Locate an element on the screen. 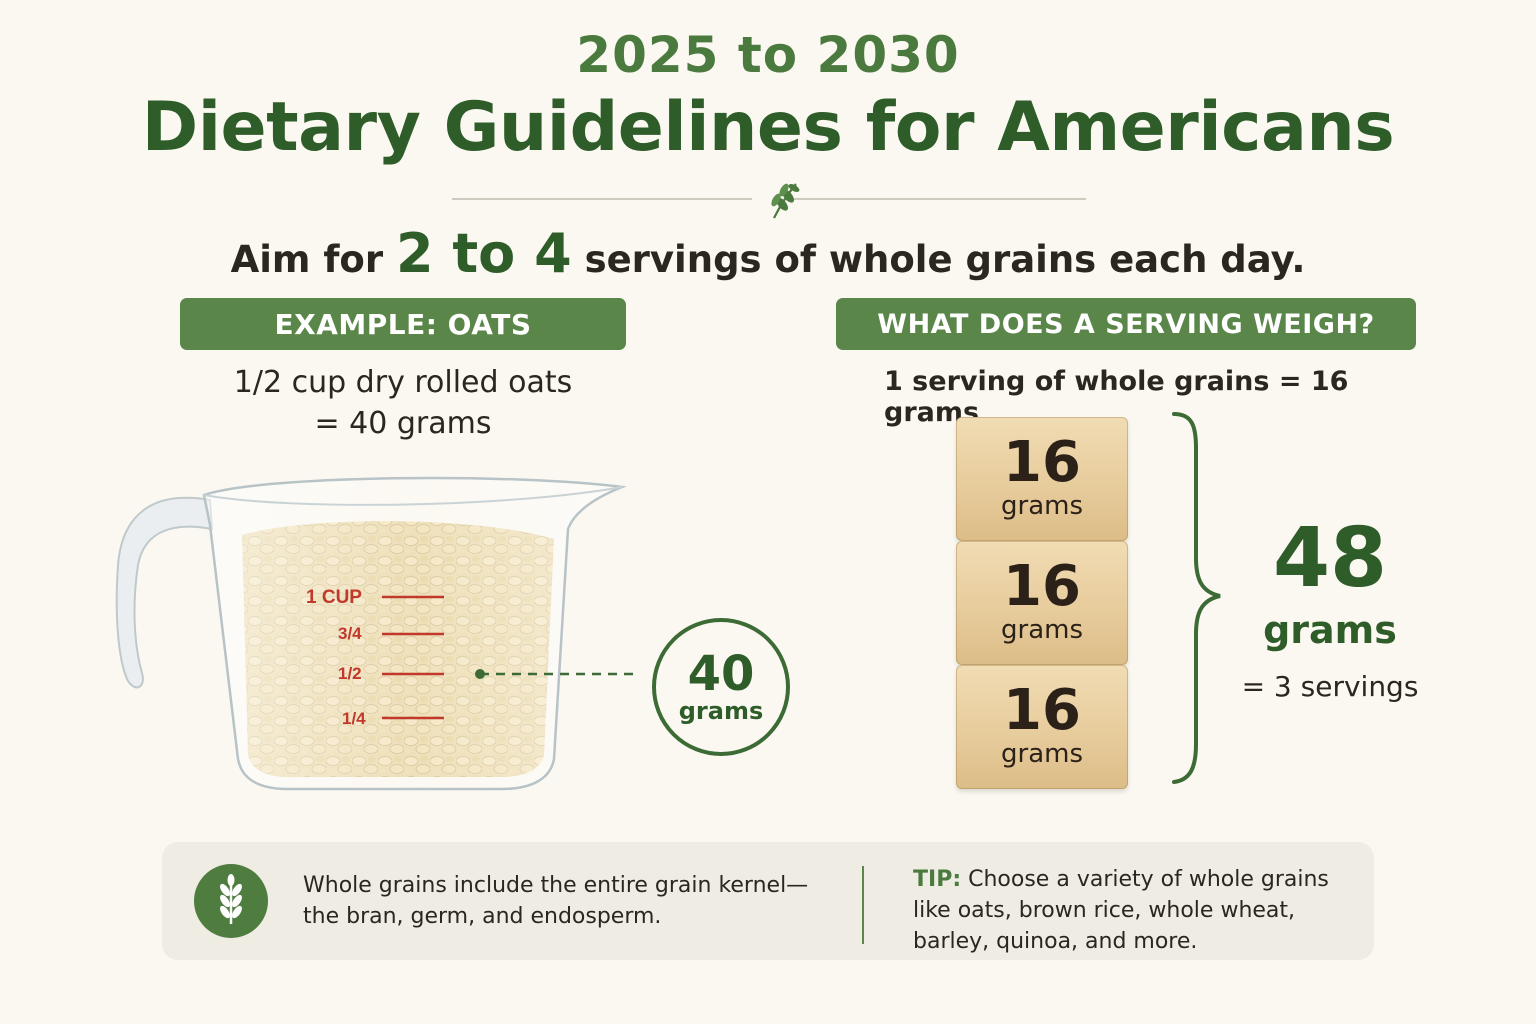  footer-divider is located at coordinates (863, 905).